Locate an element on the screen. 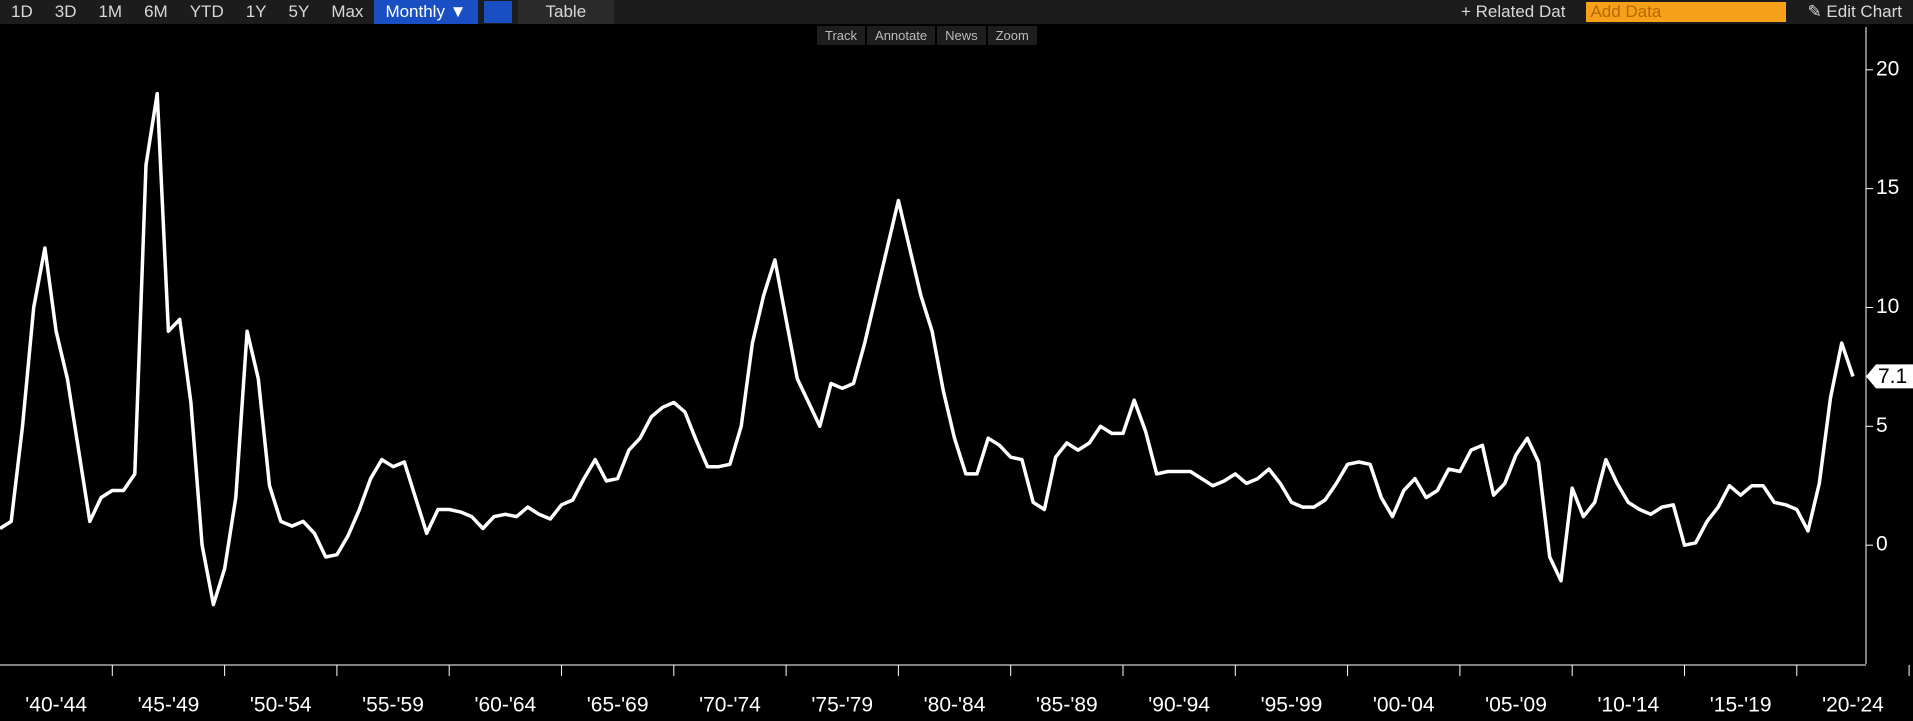 The image size is (1913, 721). last-value-label: 7.1 is located at coordinates (1892, 376).